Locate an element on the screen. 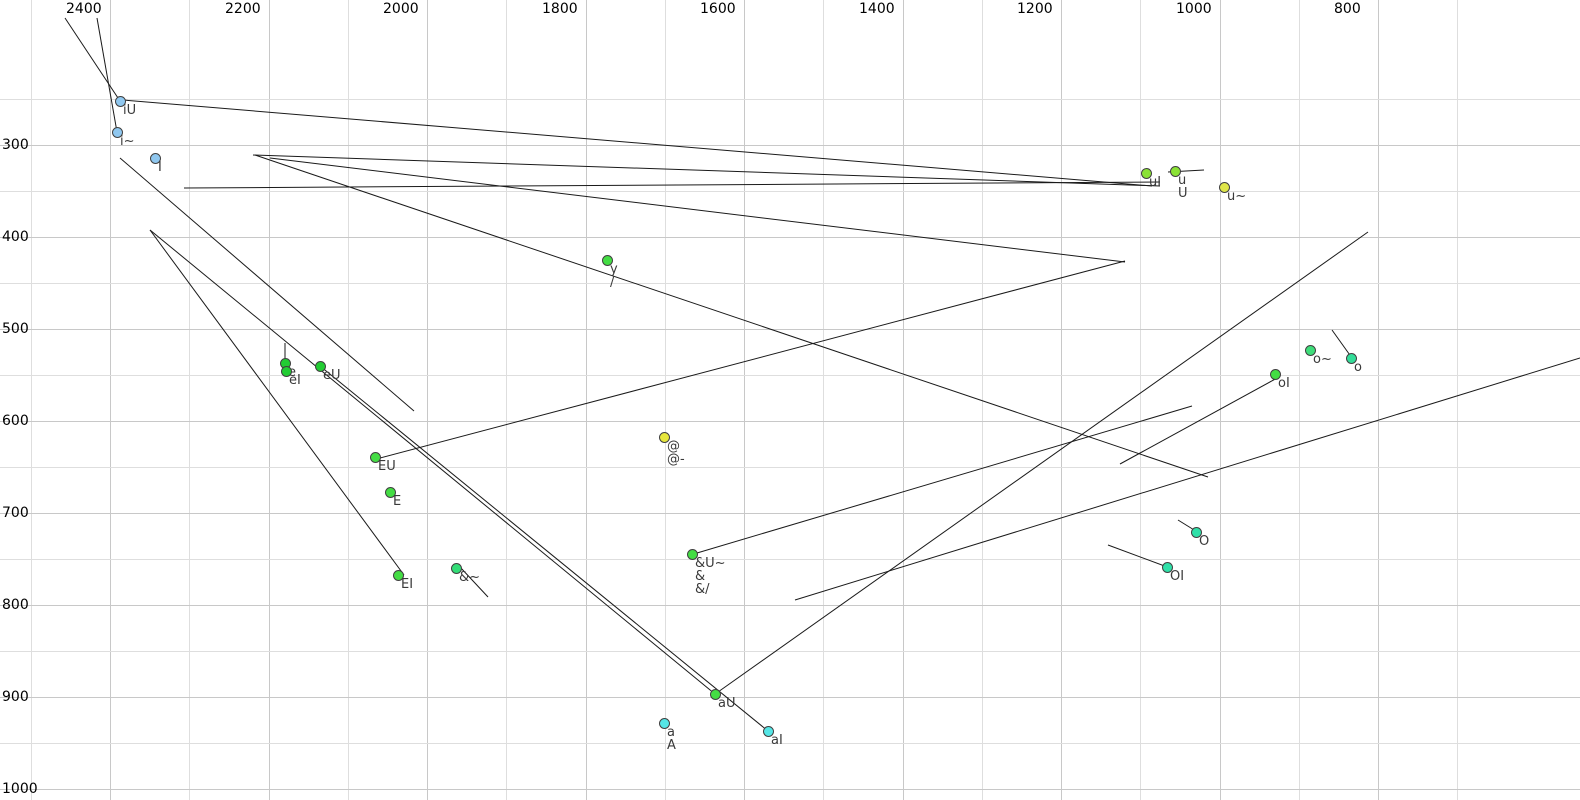 This screenshot has width=1580, height=800. vowel-label: o~ is located at coordinates (1322, 359).